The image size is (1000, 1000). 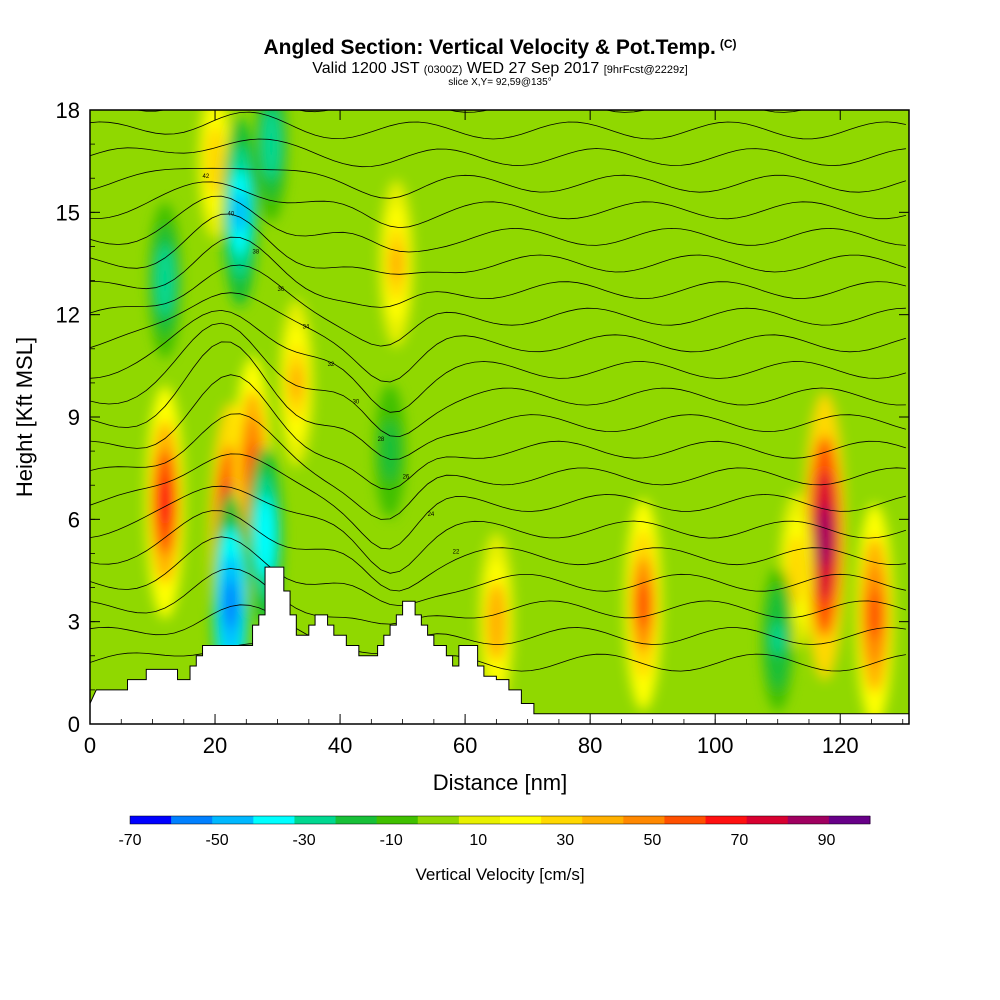 What do you see at coordinates (652, 840) in the screenshot?
I see `colorbar-tick-label: 50` at bounding box center [652, 840].